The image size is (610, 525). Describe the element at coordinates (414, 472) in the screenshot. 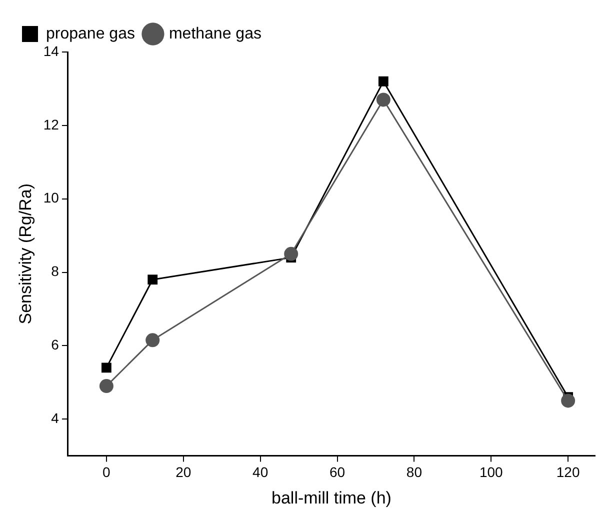

I see `x-tick-label: 80` at that location.